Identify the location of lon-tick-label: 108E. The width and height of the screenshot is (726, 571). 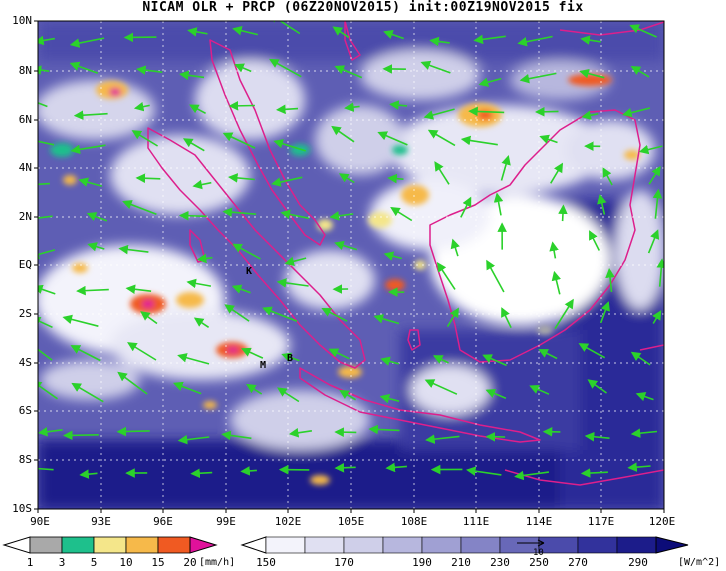
(414, 521).